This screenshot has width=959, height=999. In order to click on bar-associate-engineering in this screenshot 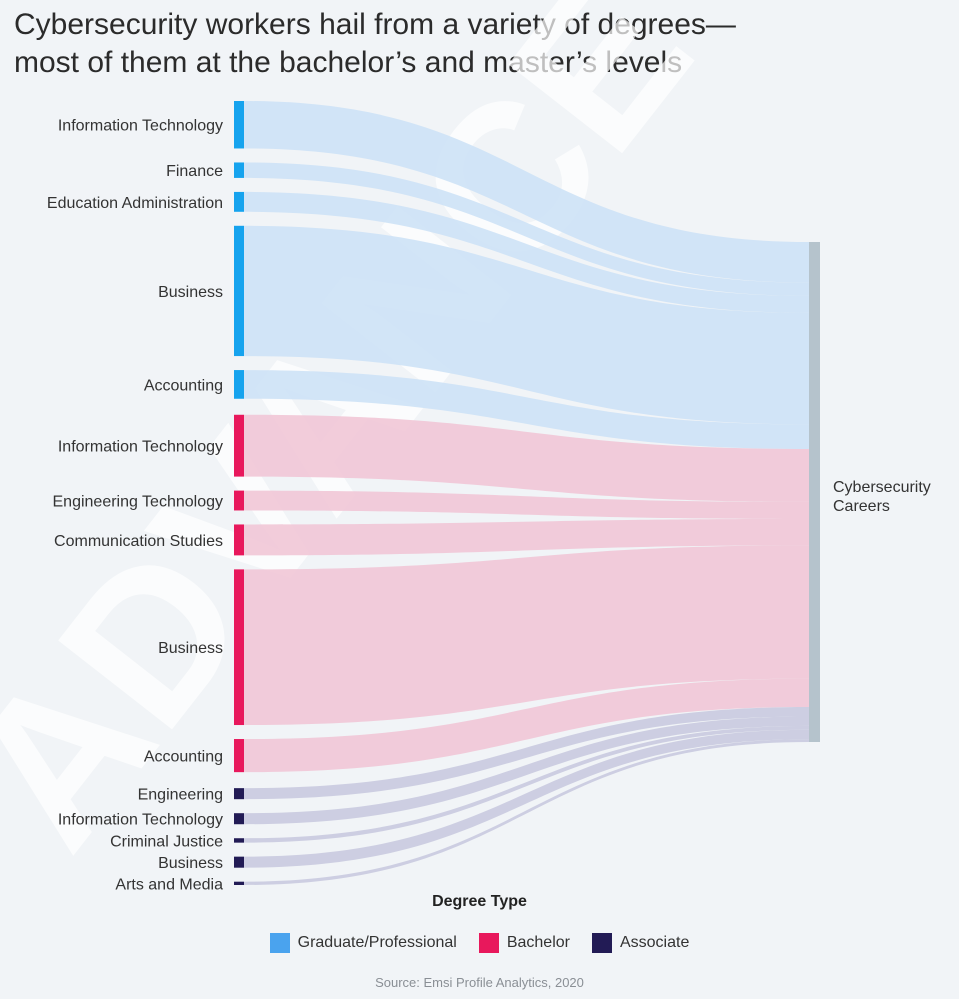, I will do `click(239, 794)`.